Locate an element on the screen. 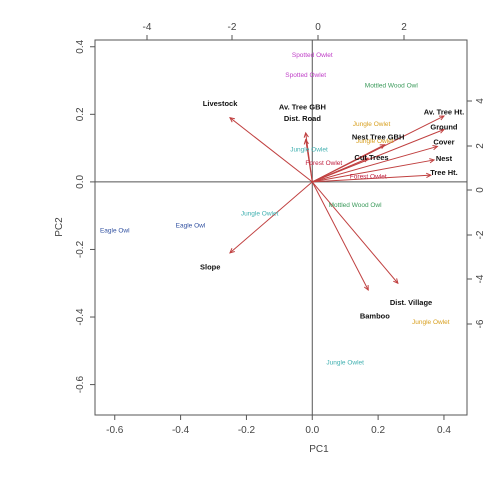 The image size is (494, 479). loading-label: Nest is located at coordinates (444, 158).